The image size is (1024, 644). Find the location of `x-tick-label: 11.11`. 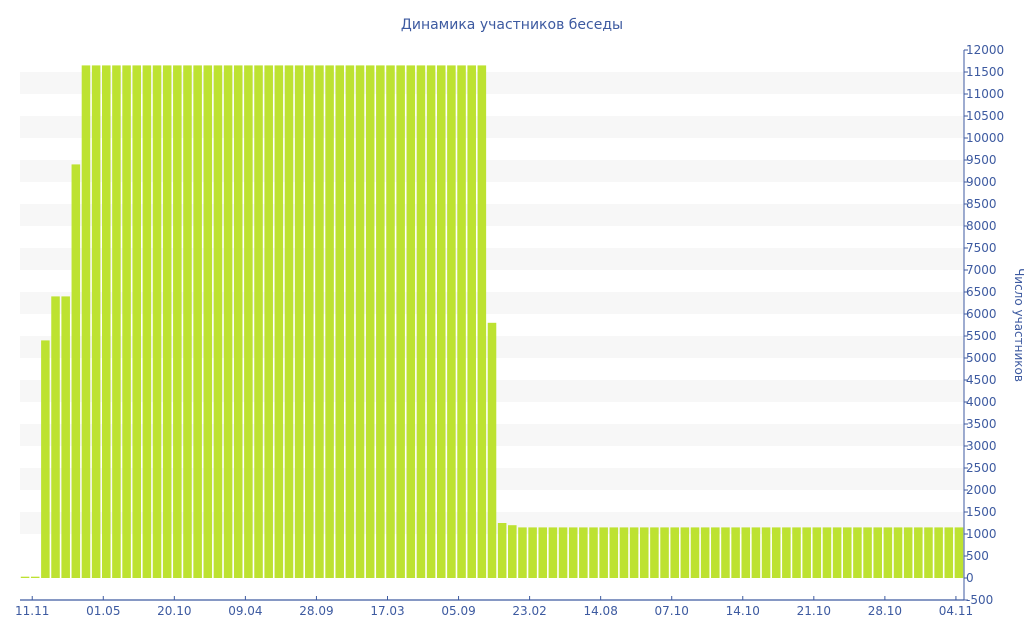

x-tick-label: 11.11 is located at coordinates (32, 611).